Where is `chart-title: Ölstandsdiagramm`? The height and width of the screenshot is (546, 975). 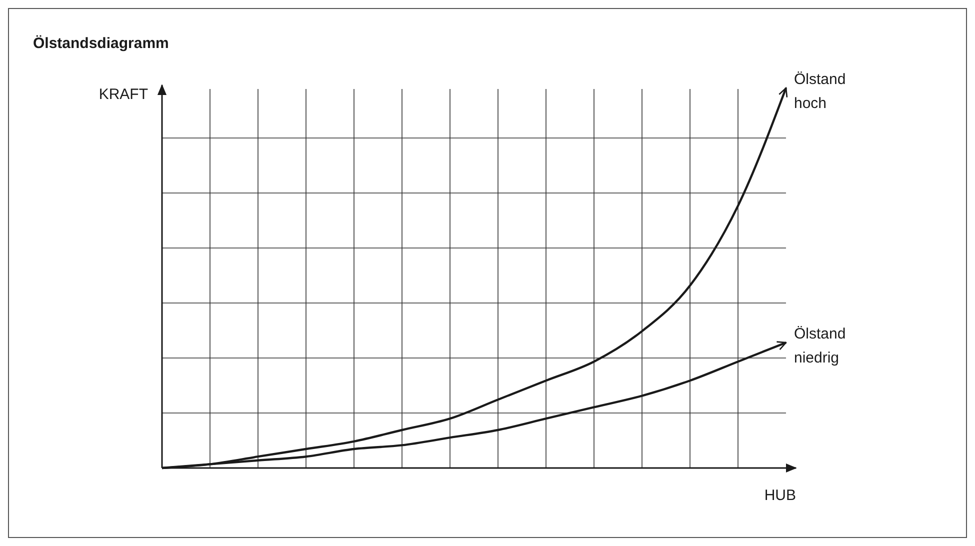 chart-title: Ölstandsdiagramm is located at coordinates (101, 43).